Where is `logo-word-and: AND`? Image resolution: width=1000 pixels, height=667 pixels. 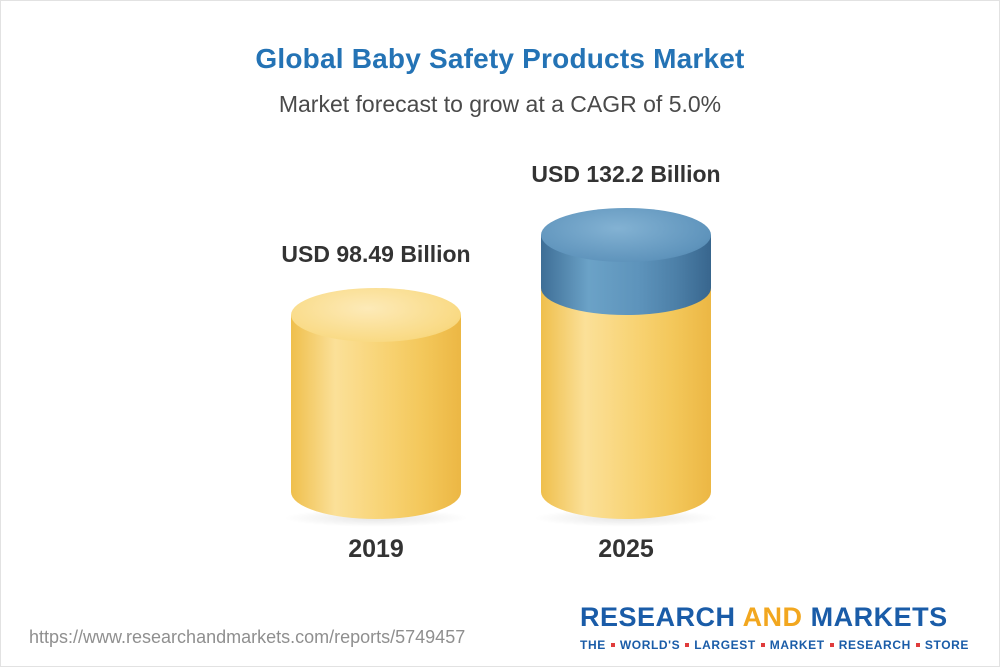
logo-word-and: AND is located at coordinates (772, 617).